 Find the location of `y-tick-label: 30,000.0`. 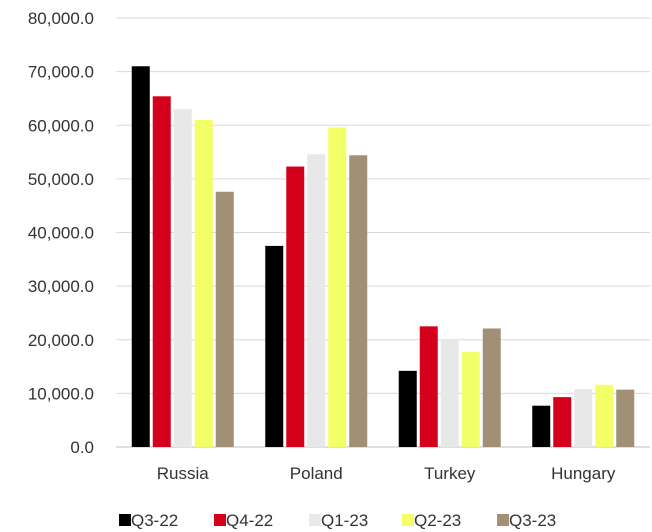

y-tick-label: 30,000.0 is located at coordinates (61, 286).